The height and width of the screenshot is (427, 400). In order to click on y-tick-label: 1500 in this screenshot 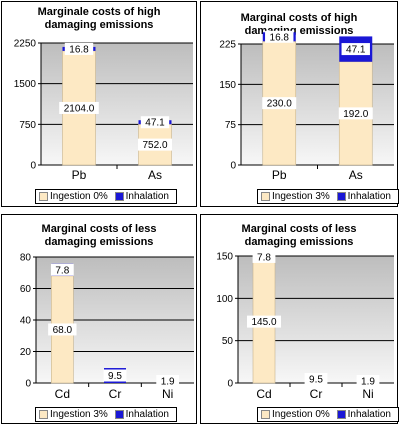, I will do `click(25, 84)`.